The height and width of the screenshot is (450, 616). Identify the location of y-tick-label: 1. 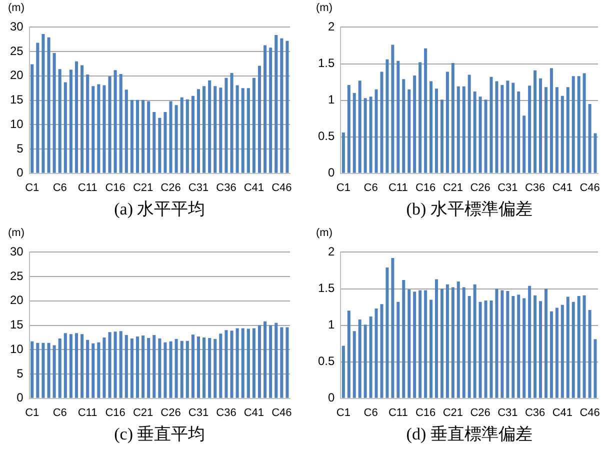
(331, 325).